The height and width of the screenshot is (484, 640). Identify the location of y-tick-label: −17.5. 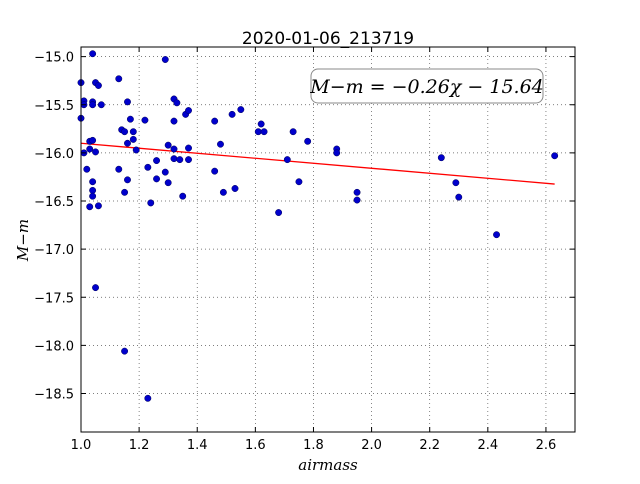
(54, 298).